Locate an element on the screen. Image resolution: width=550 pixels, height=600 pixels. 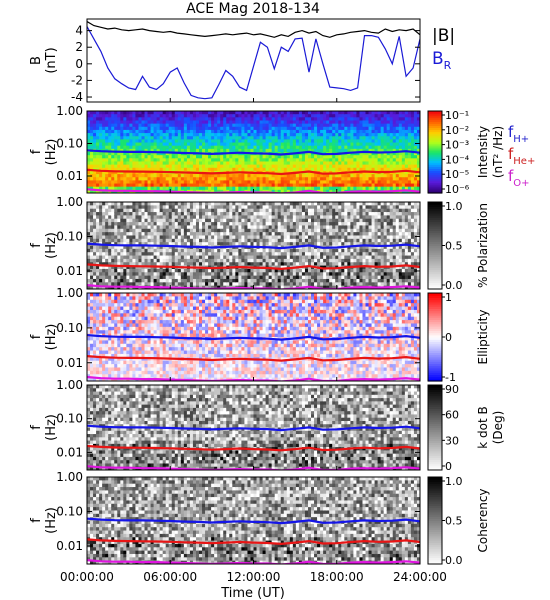
panel-2-colorbar-tick-label: 0.0 is located at coordinates (454, 285).